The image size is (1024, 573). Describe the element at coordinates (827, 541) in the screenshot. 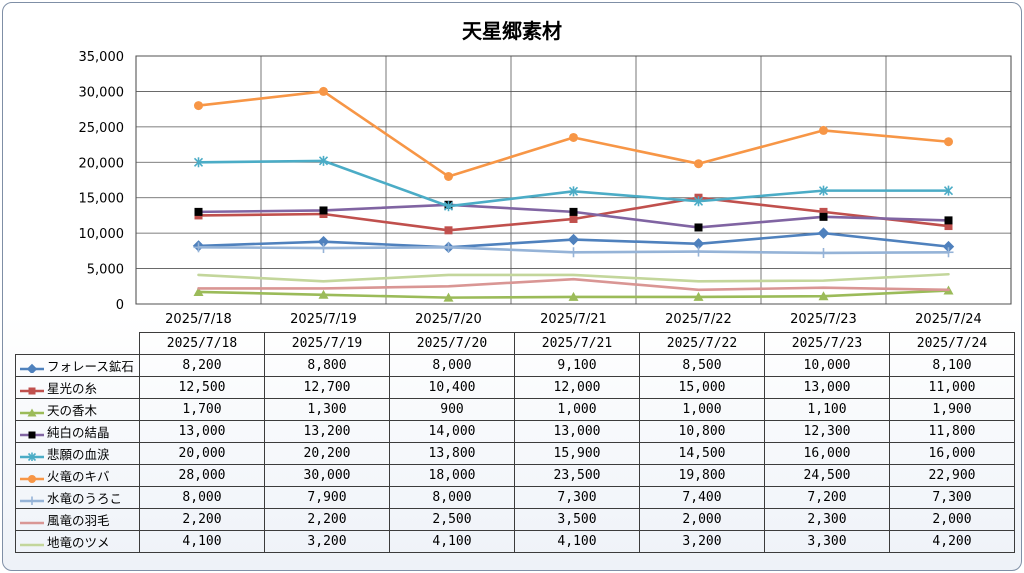

I see `table-cell: 3,300` at that location.